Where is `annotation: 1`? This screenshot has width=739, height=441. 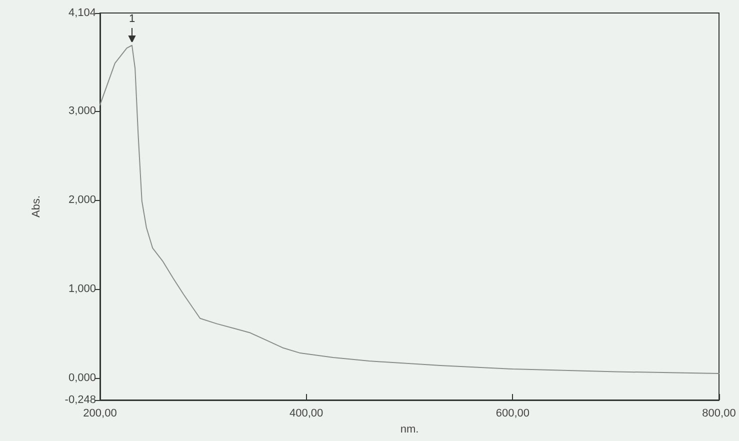
annotation: 1 is located at coordinates (132, 19).